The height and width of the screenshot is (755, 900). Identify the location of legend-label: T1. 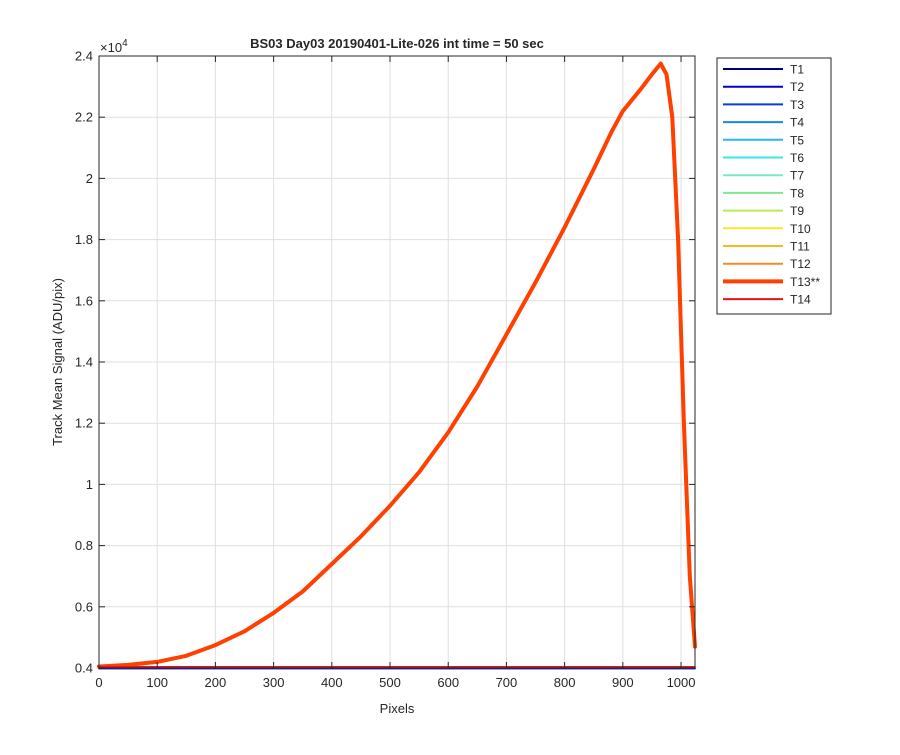
(797, 70).